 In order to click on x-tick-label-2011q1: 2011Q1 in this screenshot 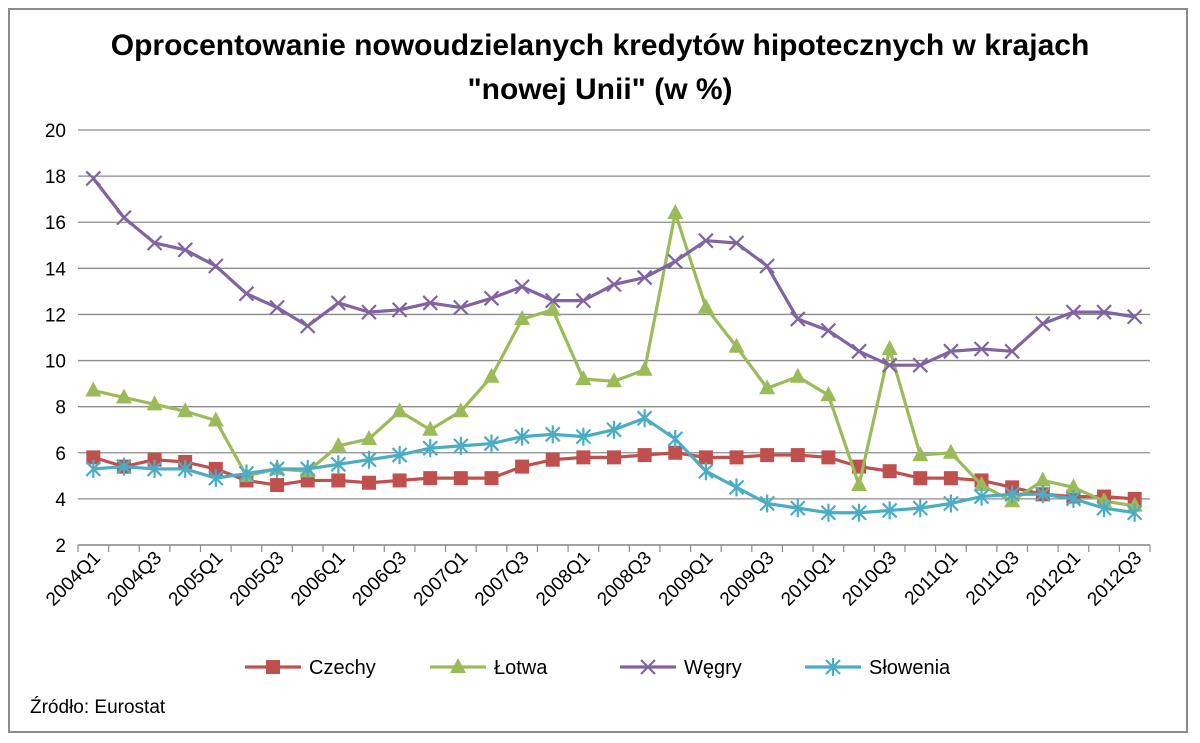, I will do `click(932, 579)`.